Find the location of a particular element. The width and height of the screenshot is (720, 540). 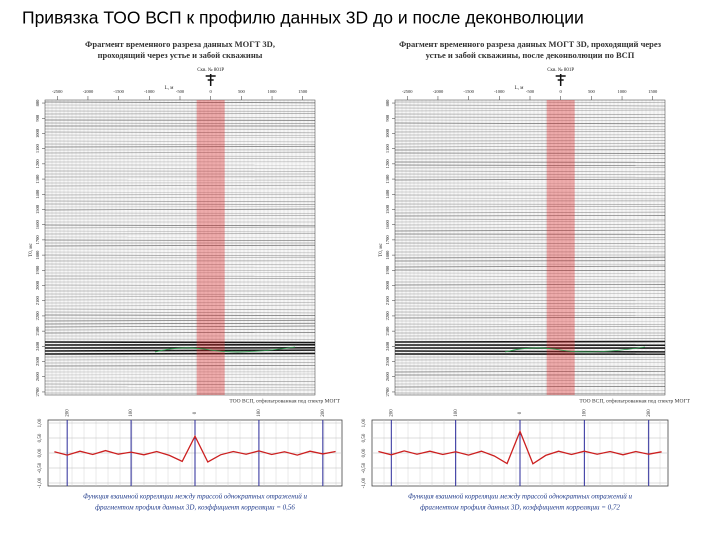

y-axis-label: T0, мс is located at coordinates (31, 250).